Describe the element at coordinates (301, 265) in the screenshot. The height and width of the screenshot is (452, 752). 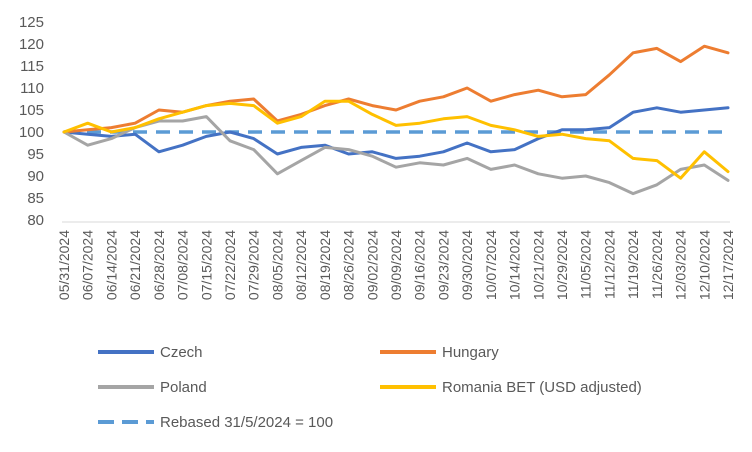
I see `x-tick-label: 08/12/2024` at that location.